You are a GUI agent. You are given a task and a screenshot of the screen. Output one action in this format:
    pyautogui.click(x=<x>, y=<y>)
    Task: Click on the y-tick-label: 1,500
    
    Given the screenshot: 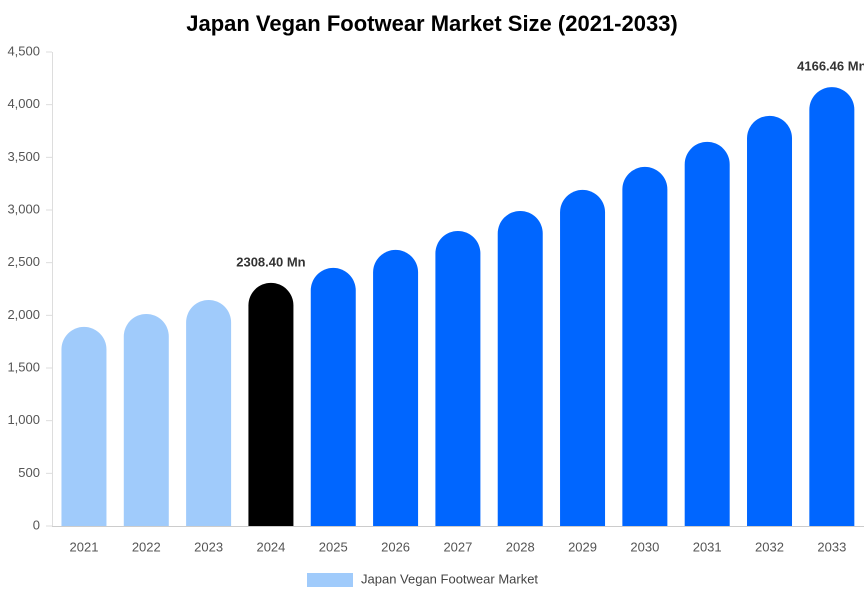 What is the action you would take?
    pyautogui.click(x=23, y=366)
    